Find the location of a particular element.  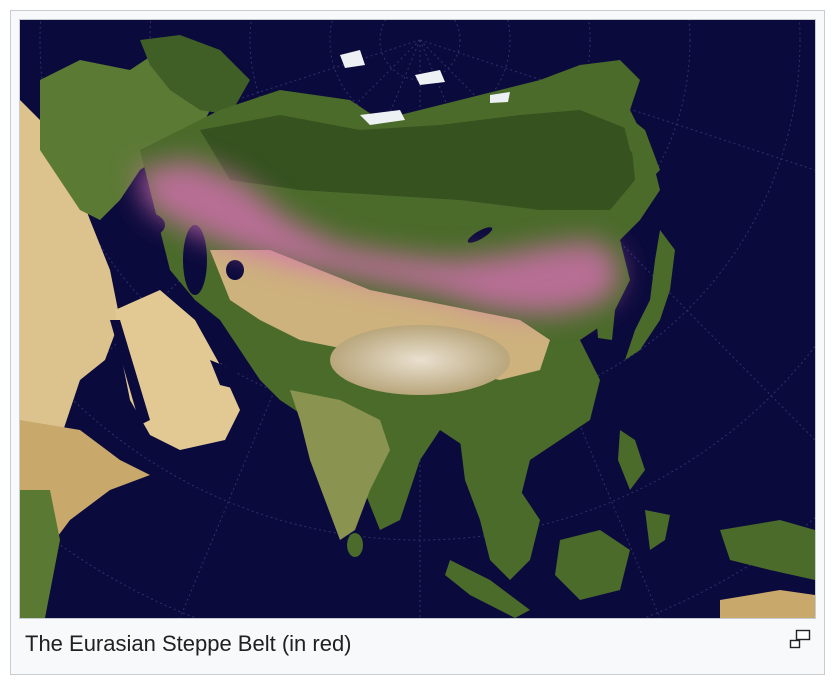

philippines is located at coordinates (631, 460).